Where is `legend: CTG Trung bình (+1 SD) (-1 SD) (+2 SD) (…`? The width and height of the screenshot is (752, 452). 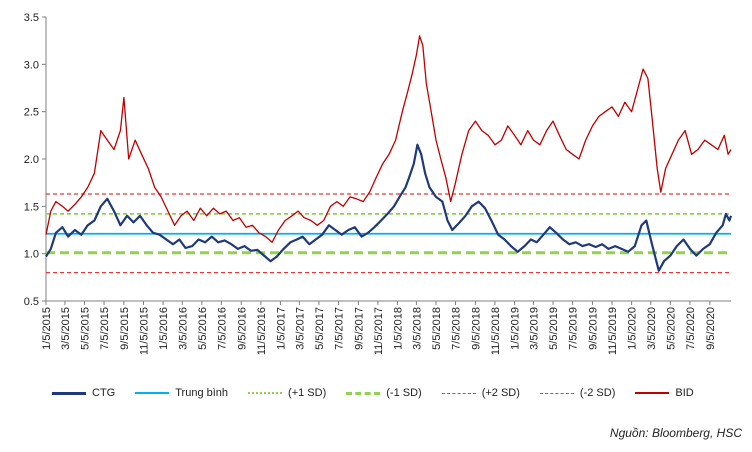 legend: CTG Trung bình (+1 SD) (-1 SD) (+2 SD) (… is located at coordinates (397, 393).